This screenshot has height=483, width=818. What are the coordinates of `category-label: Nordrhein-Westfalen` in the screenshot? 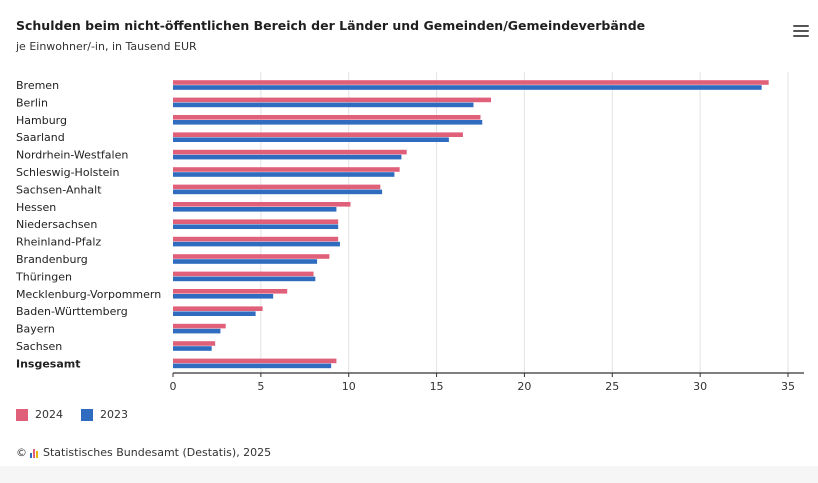 It's located at (72, 155).